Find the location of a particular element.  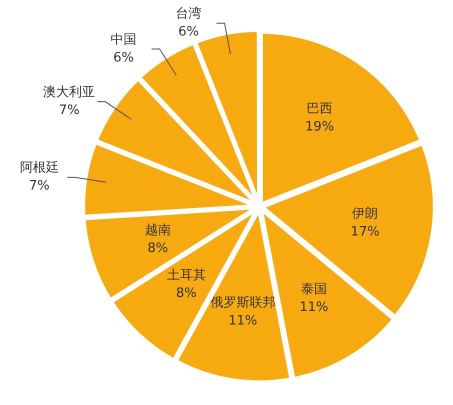

slice-label: 澳大利亚 is located at coordinates (69, 92).